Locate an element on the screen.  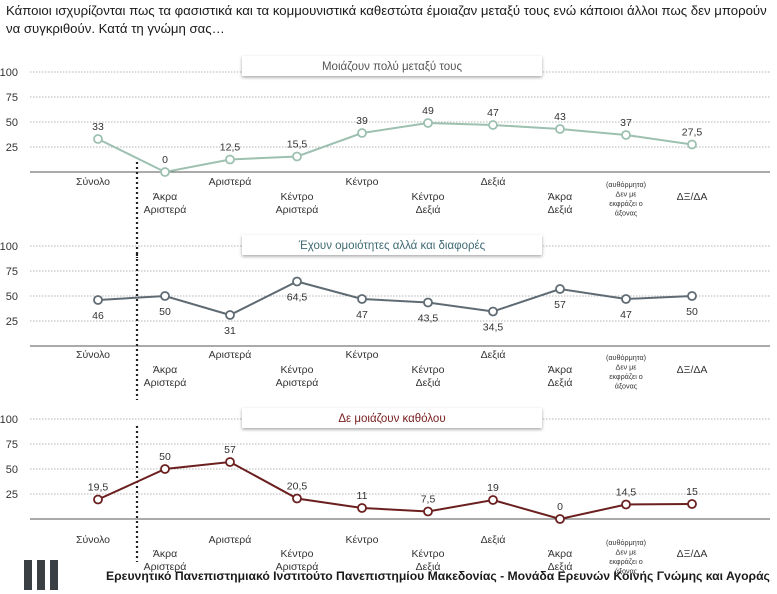
data-label: 0 is located at coordinates (165, 160).